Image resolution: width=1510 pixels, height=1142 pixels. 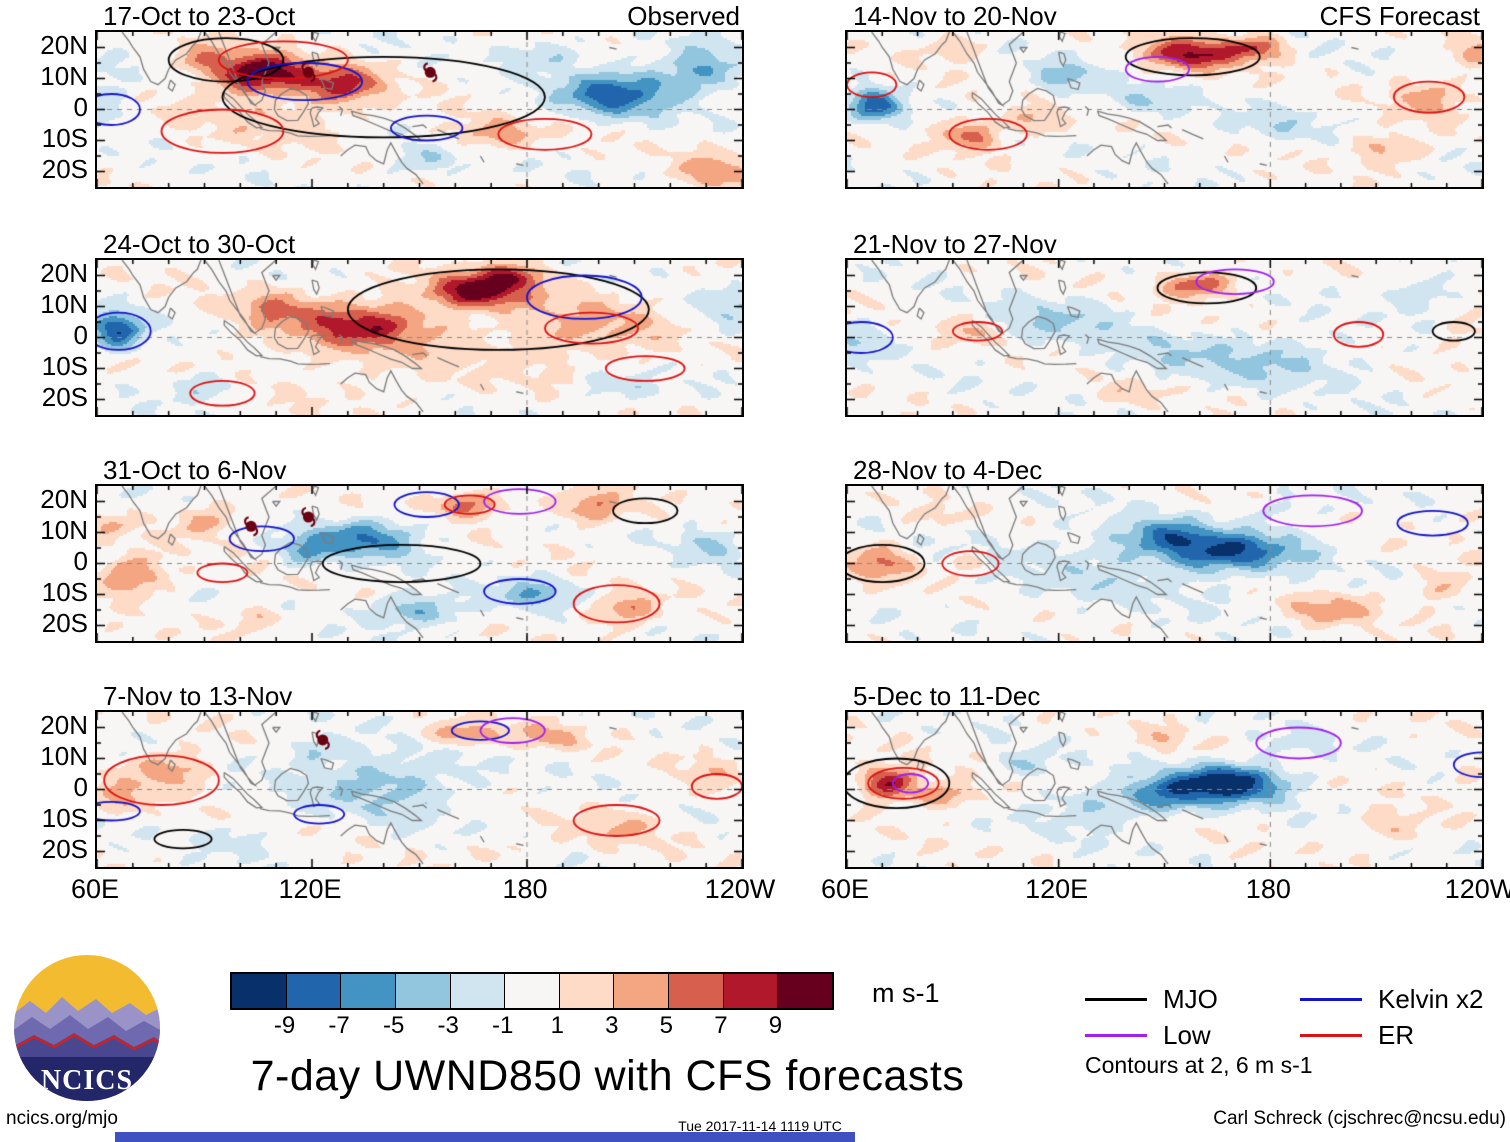 I want to click on legend-label-kelvin: Kelvin x2, so click(x=1431, y=999).